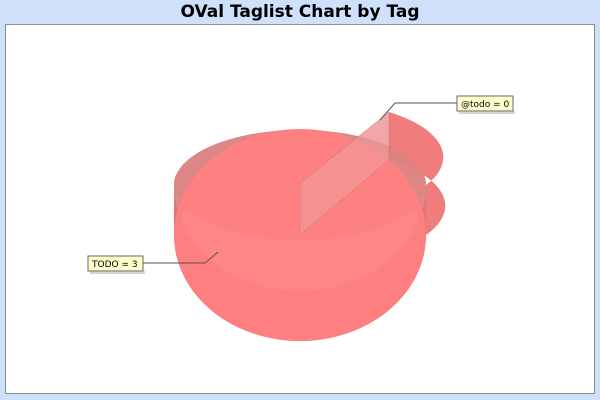 This screenshot has height=400, width=600. Describe the element at coordinates (417, 173) in the screenshot. I see `pie-side-right-accent` at that location.